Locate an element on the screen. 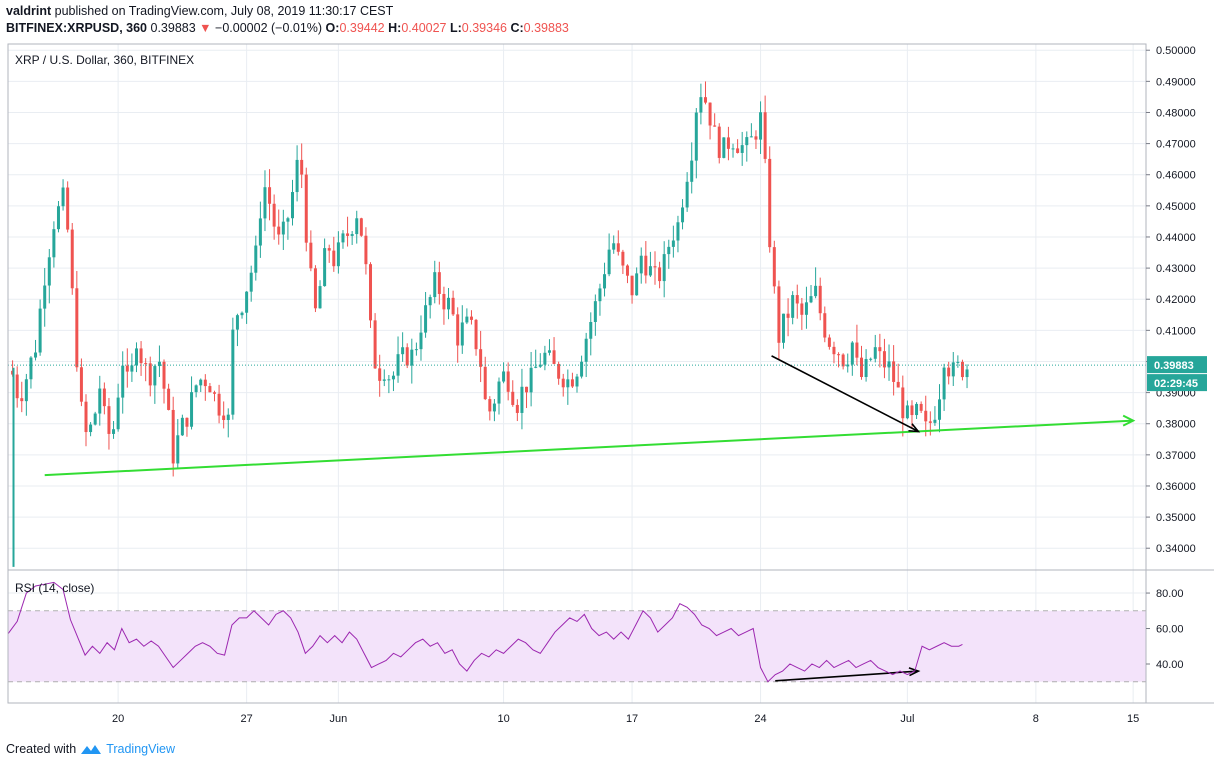 This screenshot has width=1214, height=768. created-with-text: Created with is located at coordinates (41, 749).